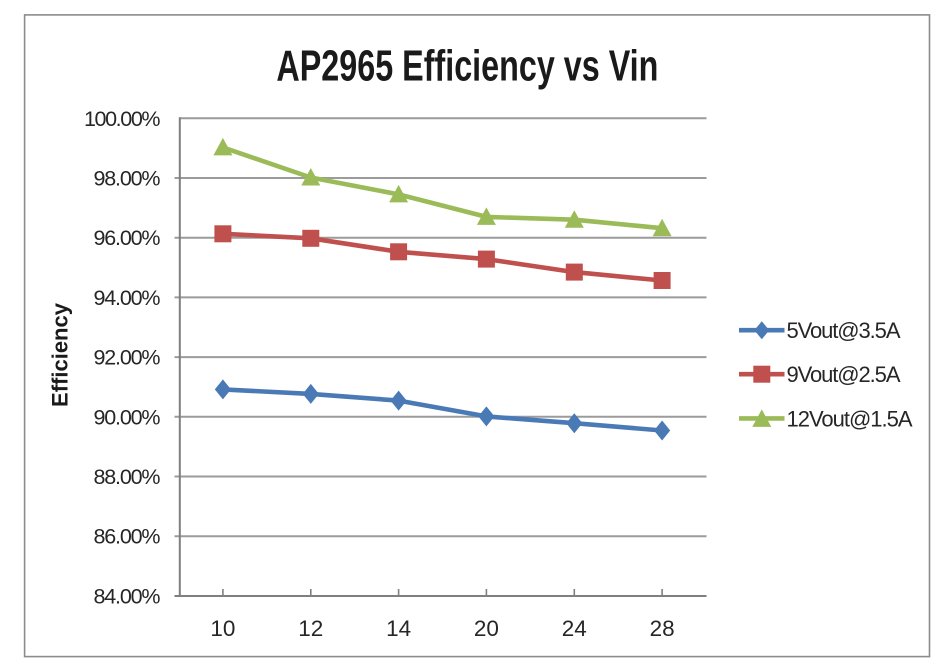  What do you see at coordinates (127, 417) in the screenshot?
I see `svg-text: 90.00%` at bounding box center [127, 417].